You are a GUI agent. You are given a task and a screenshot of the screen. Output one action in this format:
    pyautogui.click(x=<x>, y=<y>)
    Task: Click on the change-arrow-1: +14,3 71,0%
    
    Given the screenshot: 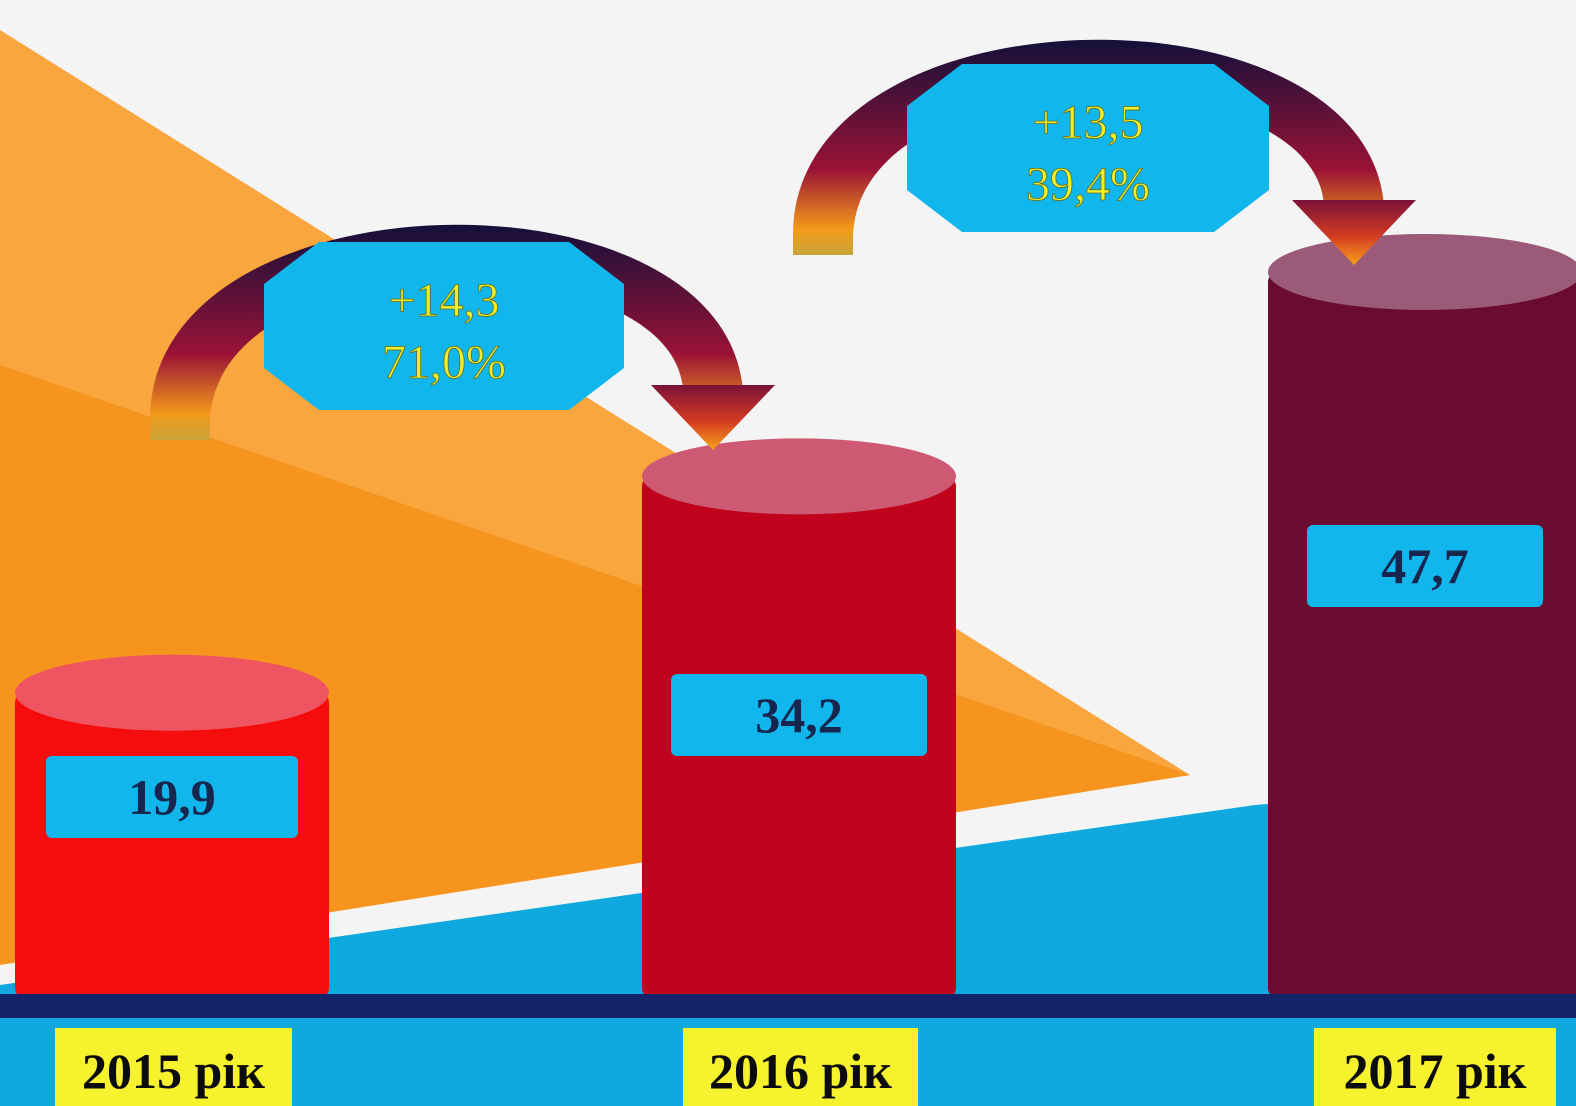 What is the action you would take?
    pyautogui.click(x=462, y=337)
    